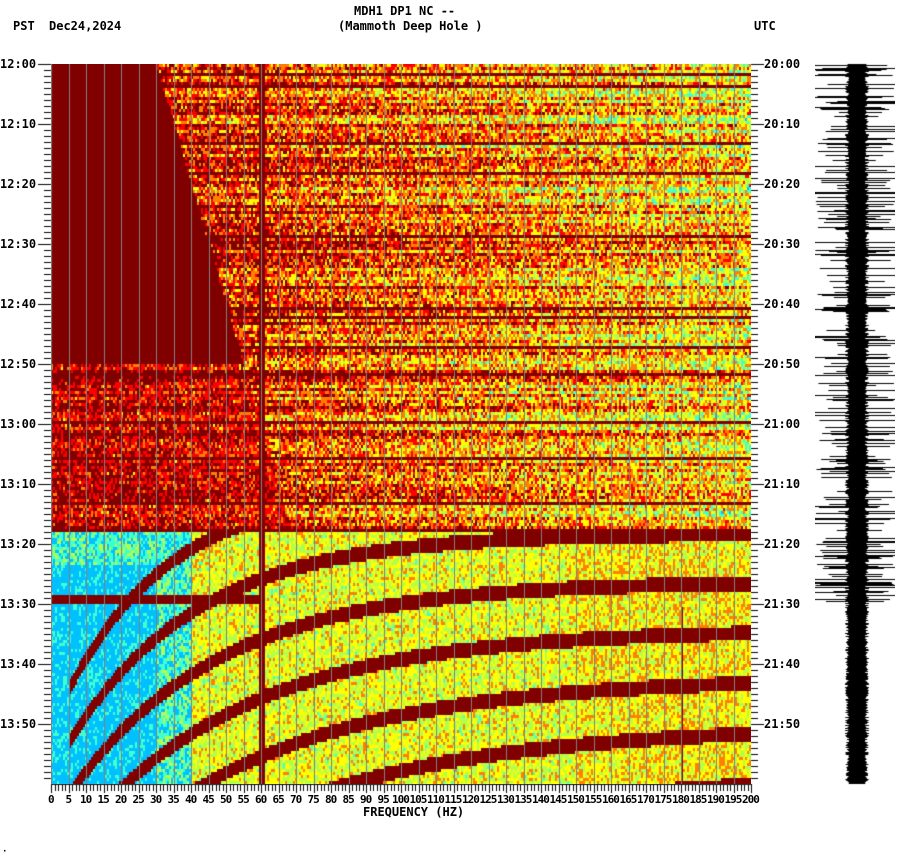  I want to click on y-tick-label-pst: 13:20, so click(18, 544).